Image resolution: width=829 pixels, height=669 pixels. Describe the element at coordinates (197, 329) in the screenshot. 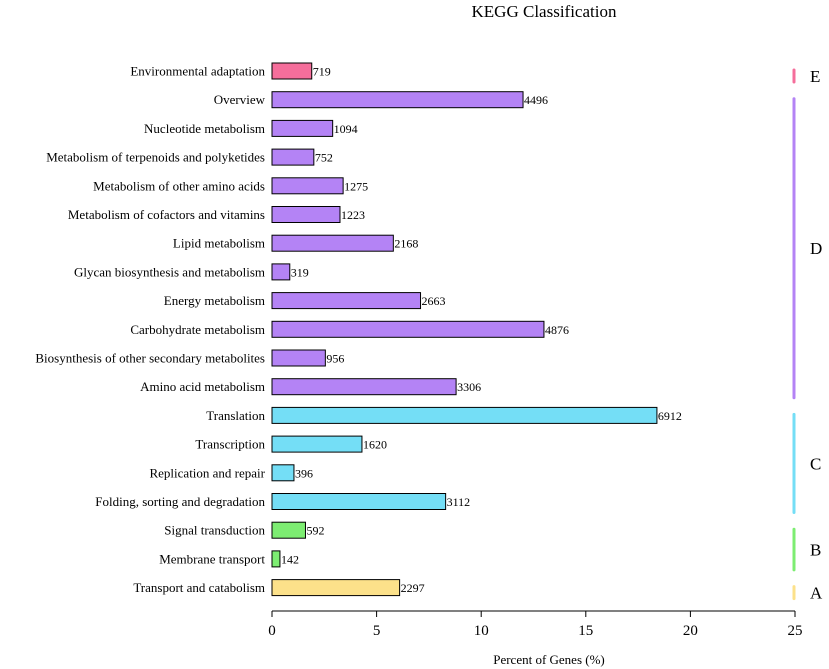

I see `category-label: Carbohydrate metabolism` at that location.